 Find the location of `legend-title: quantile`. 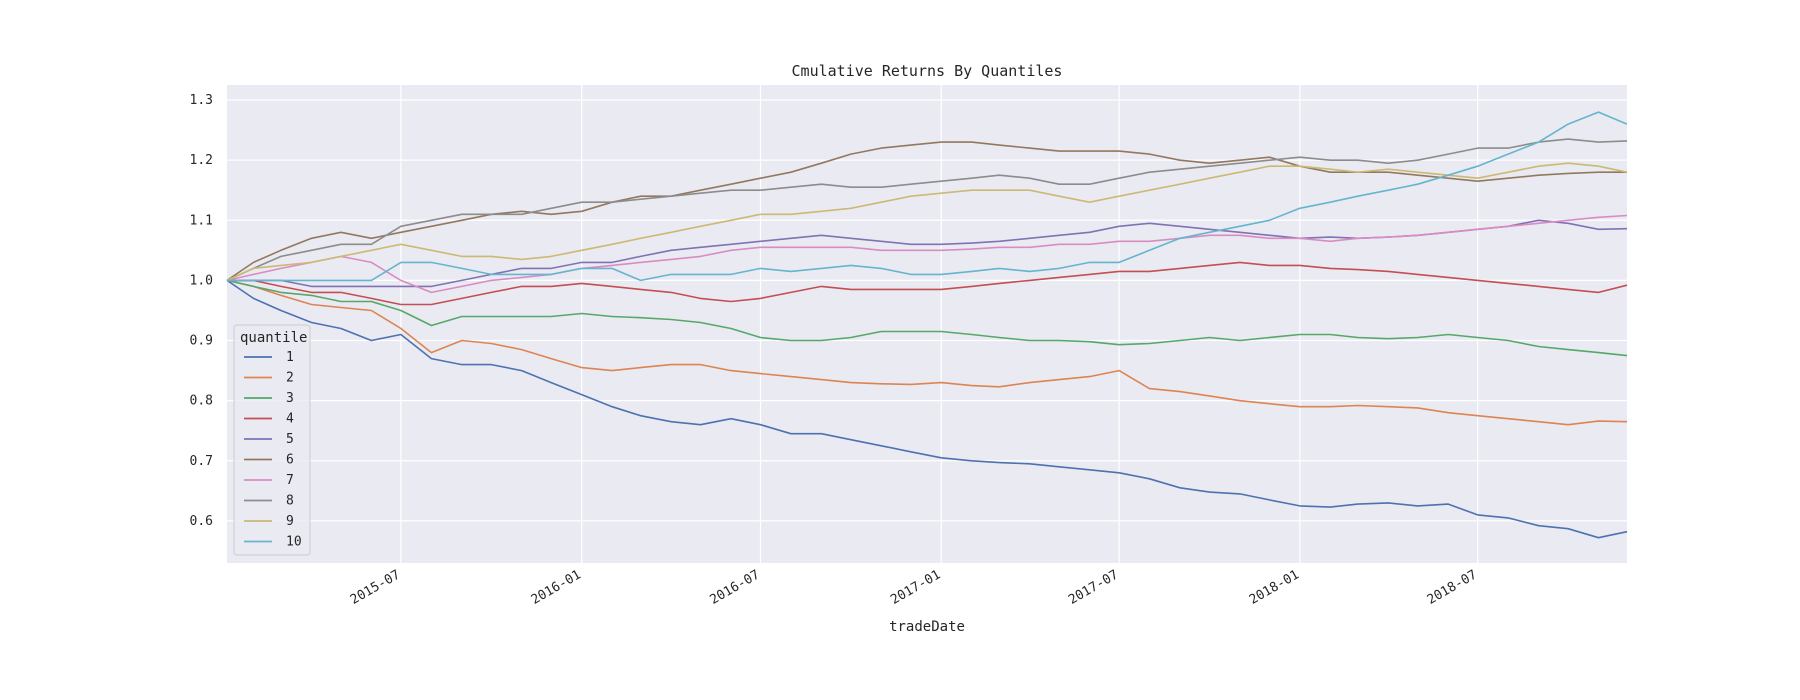

legend-title: quantile is located at coordinates (273, 338).